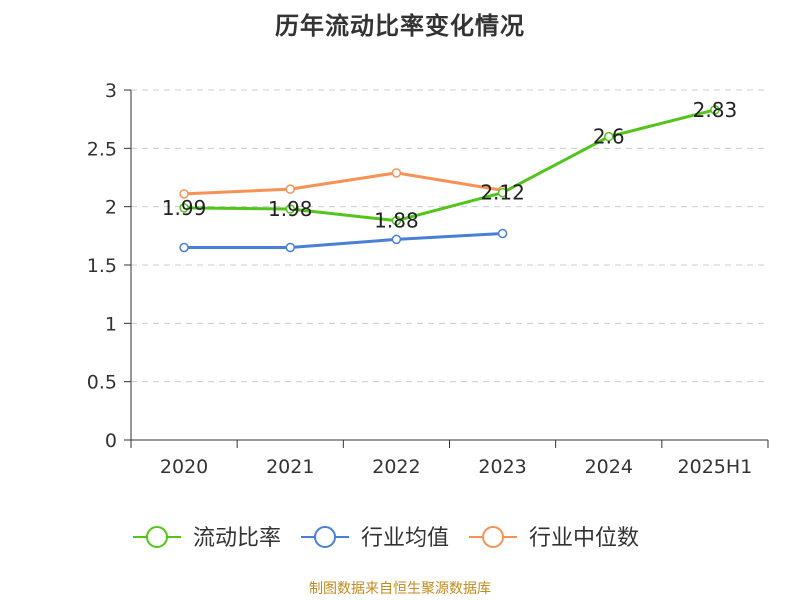  I want to click on data-label: 2.83, so click(715, 110).